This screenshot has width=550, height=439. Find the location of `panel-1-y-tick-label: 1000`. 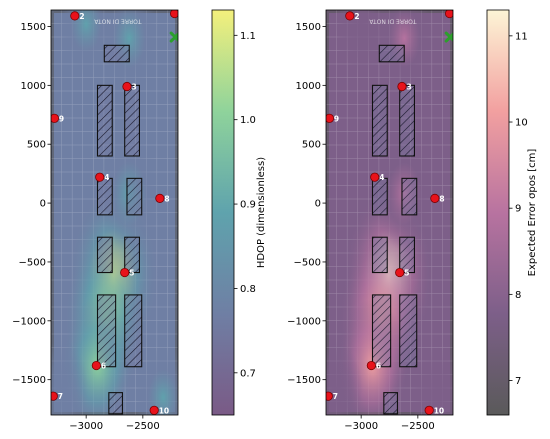

panel-1-y-tick-label: 1000 is located at coordinates (33, 86).